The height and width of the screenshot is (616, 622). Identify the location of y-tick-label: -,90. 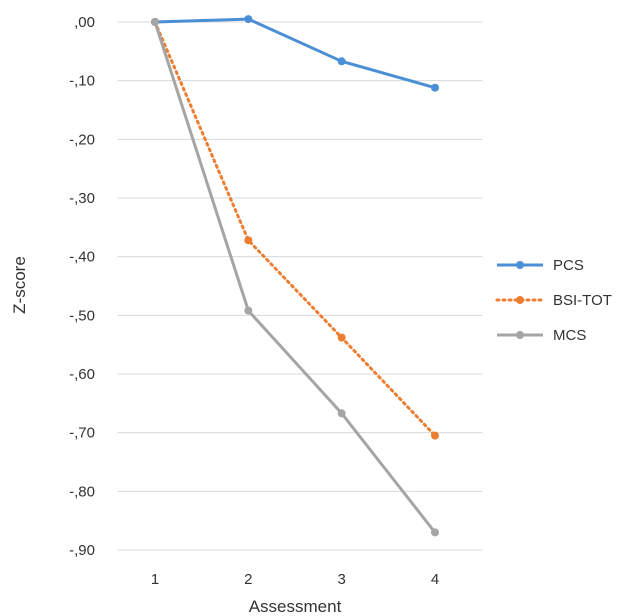
(82, 550).